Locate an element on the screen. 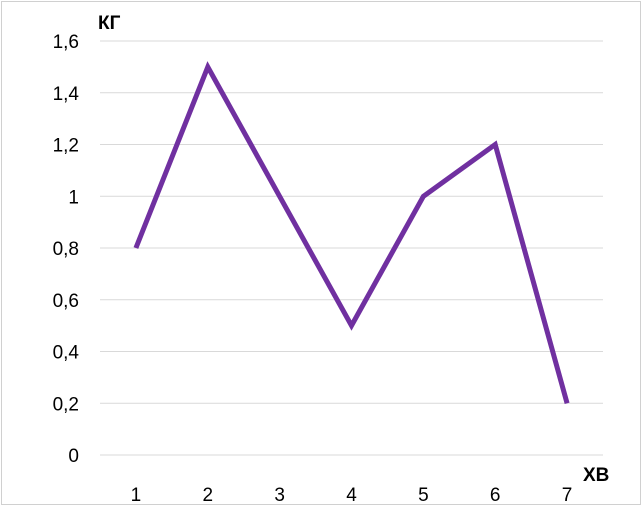 The height and width of the screenshot is (508, 644). x-tick-label: 4 is located at coordinates (351, 495).